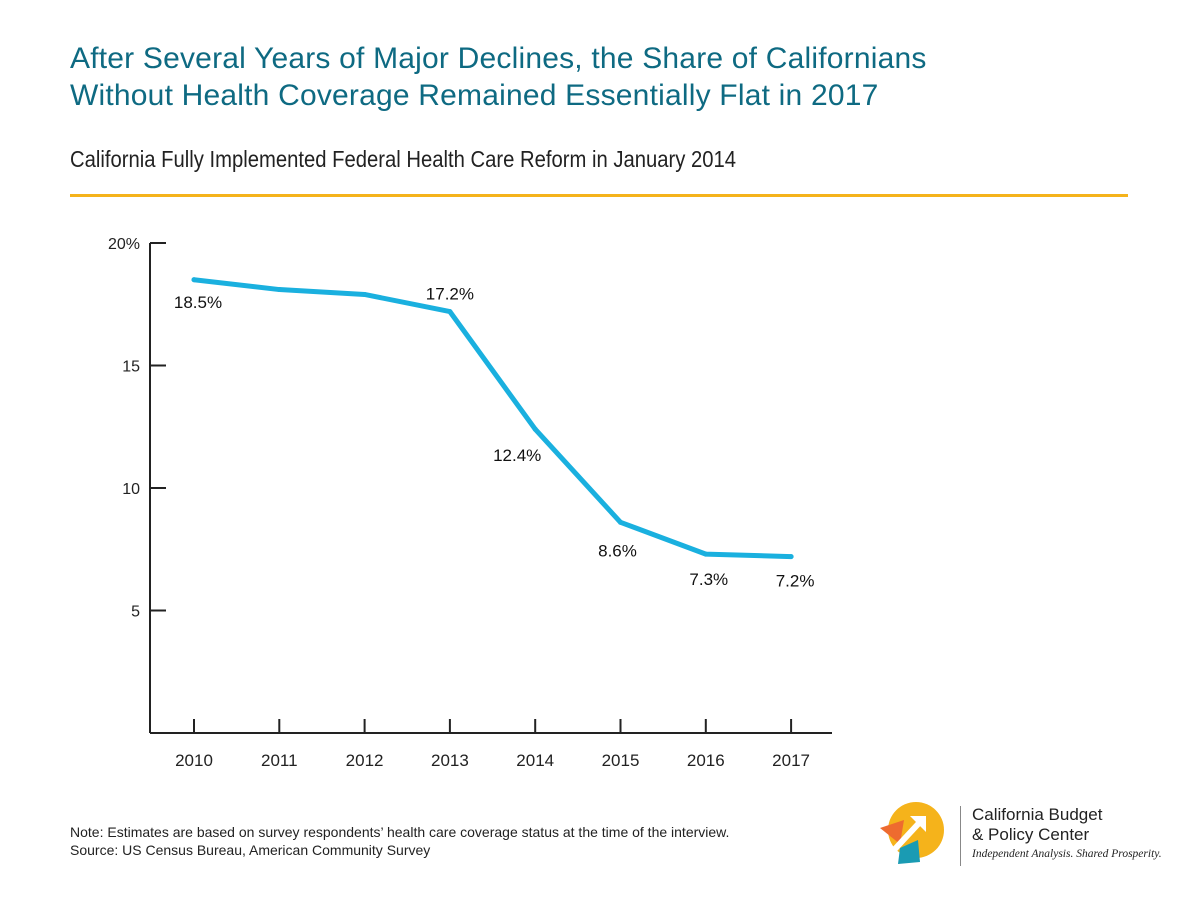 This screenshot has width=1200, height=900. Describe the element at coordinates (708, 579) in the screenshot. I see `data-label: 7.3%` at that location.